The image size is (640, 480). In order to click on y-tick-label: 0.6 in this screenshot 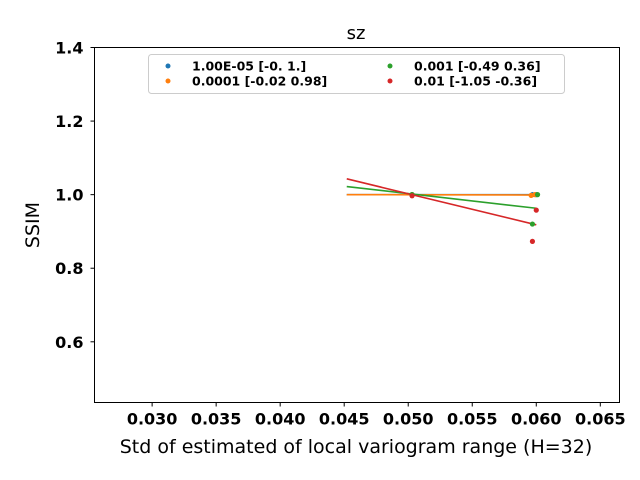, I will do `click(69, 342)`.